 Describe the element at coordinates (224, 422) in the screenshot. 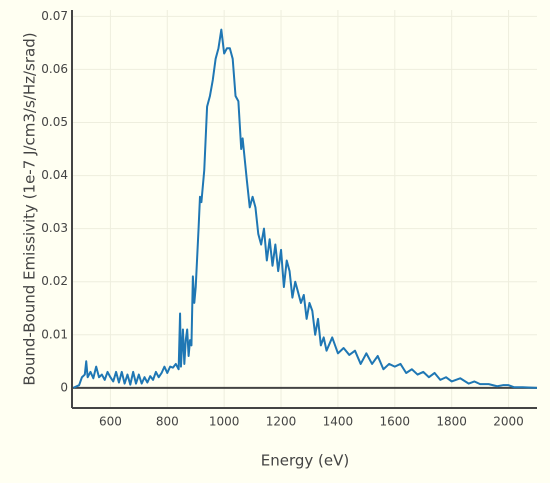

I see `x-tick-label: 1000` at that location.